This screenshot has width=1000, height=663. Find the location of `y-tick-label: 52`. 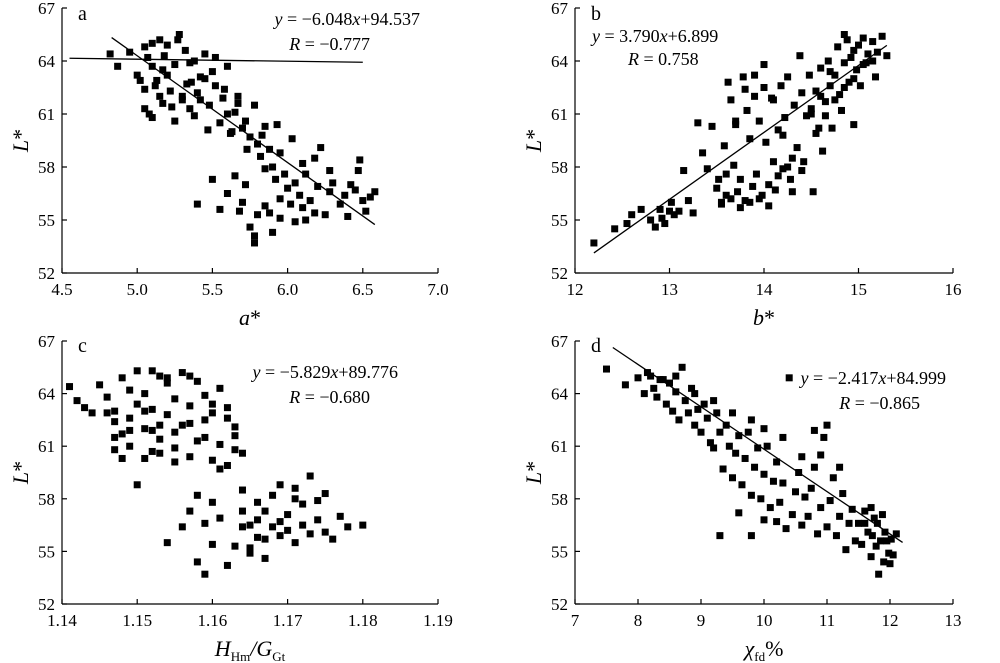

y-tick-label: 52 is located at coordinates (46, 273).